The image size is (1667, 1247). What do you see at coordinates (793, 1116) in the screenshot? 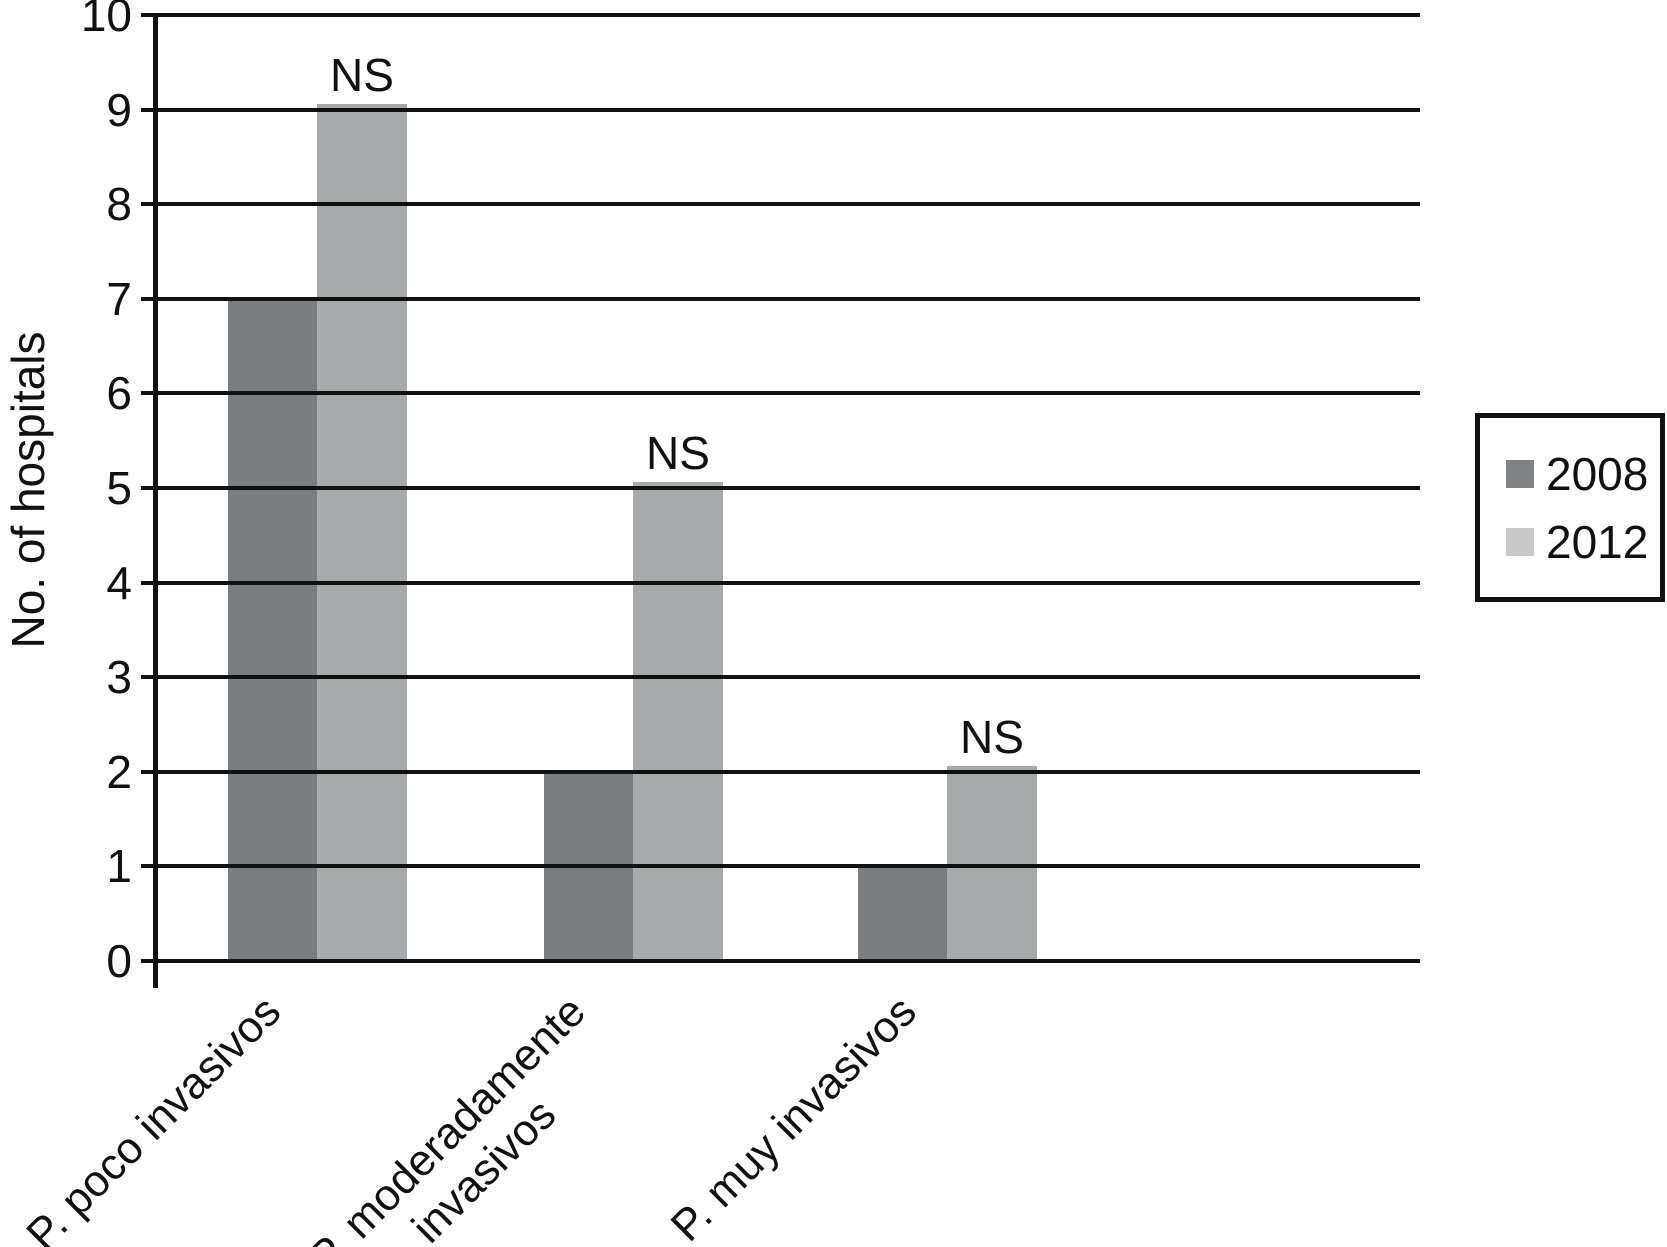
I see `x-category-label-3: P. muy invasivos` at bounding box center [793, 1116].